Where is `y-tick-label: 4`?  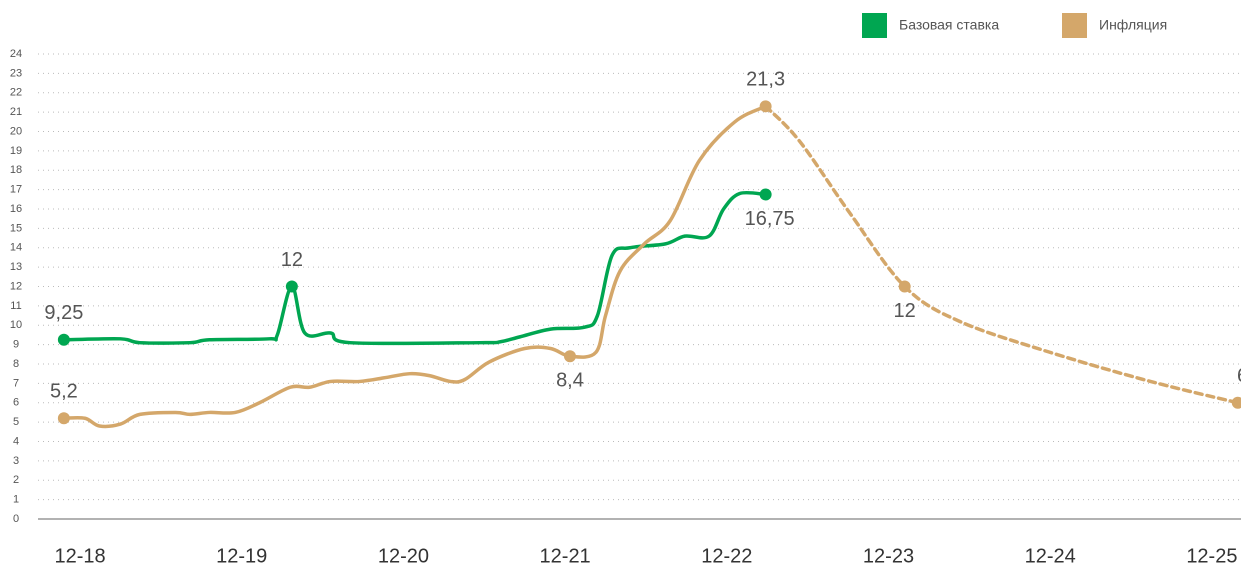
y-tick-label: 4 is located at coordinates (16, 441).